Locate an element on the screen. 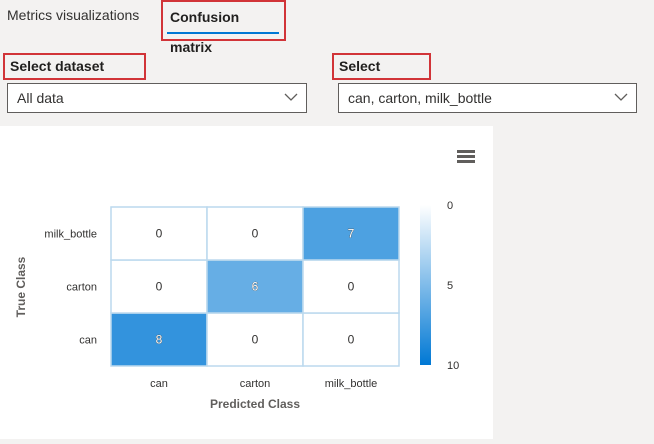  x-tick-label: carton is located at coordinates (255, 384).